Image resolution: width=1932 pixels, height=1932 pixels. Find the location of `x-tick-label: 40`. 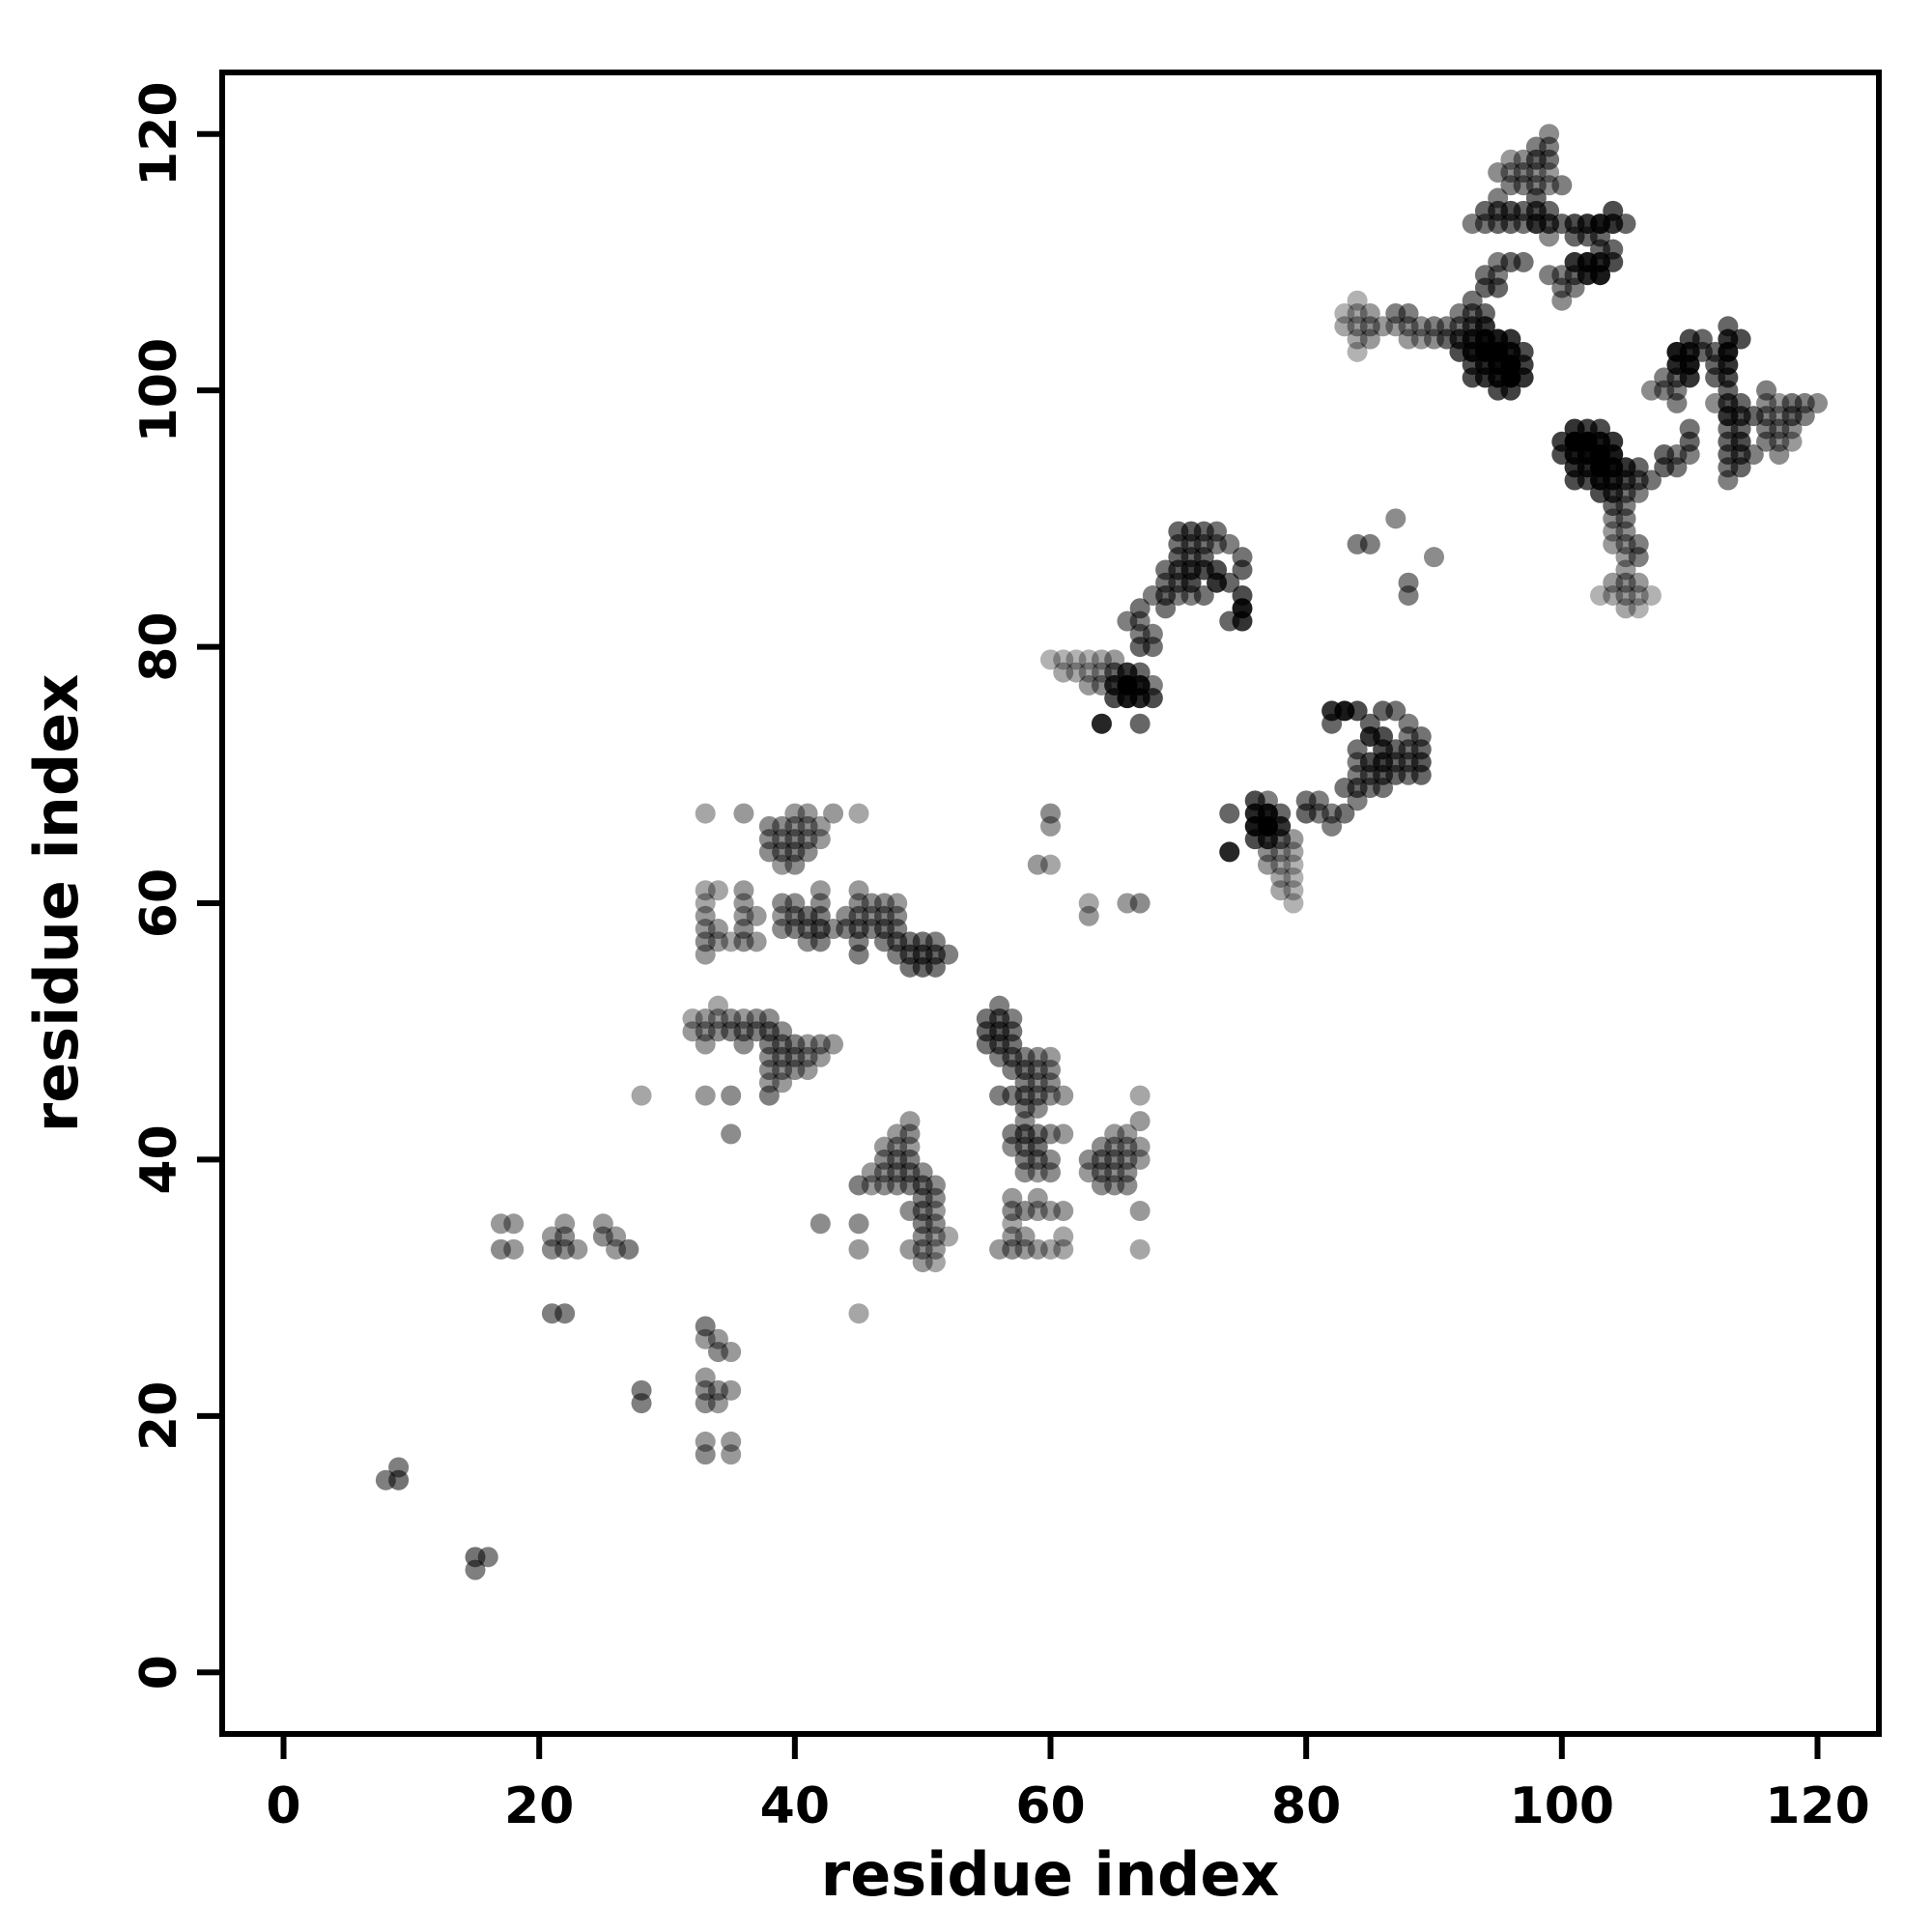

x-tick-label: 40 is located at coordinates (795, 1806).